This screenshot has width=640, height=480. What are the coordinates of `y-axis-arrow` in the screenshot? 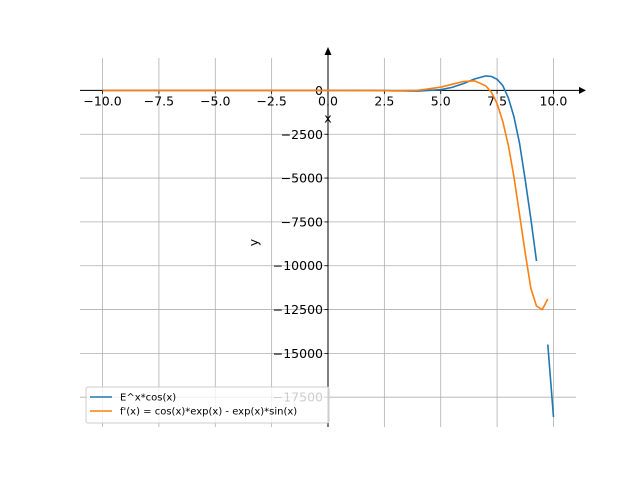 It's located at (328, 51).